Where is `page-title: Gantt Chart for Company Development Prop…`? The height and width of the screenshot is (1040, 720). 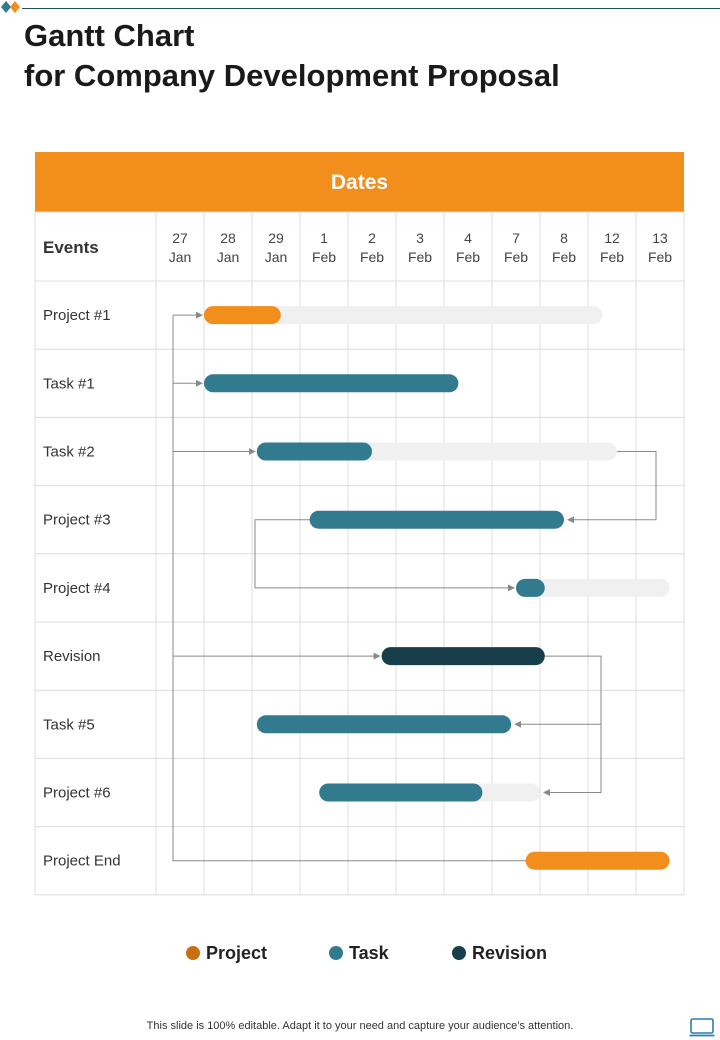 page-title: Gantt Chart for Company Development Prop… is located at coordinates (292, 56).